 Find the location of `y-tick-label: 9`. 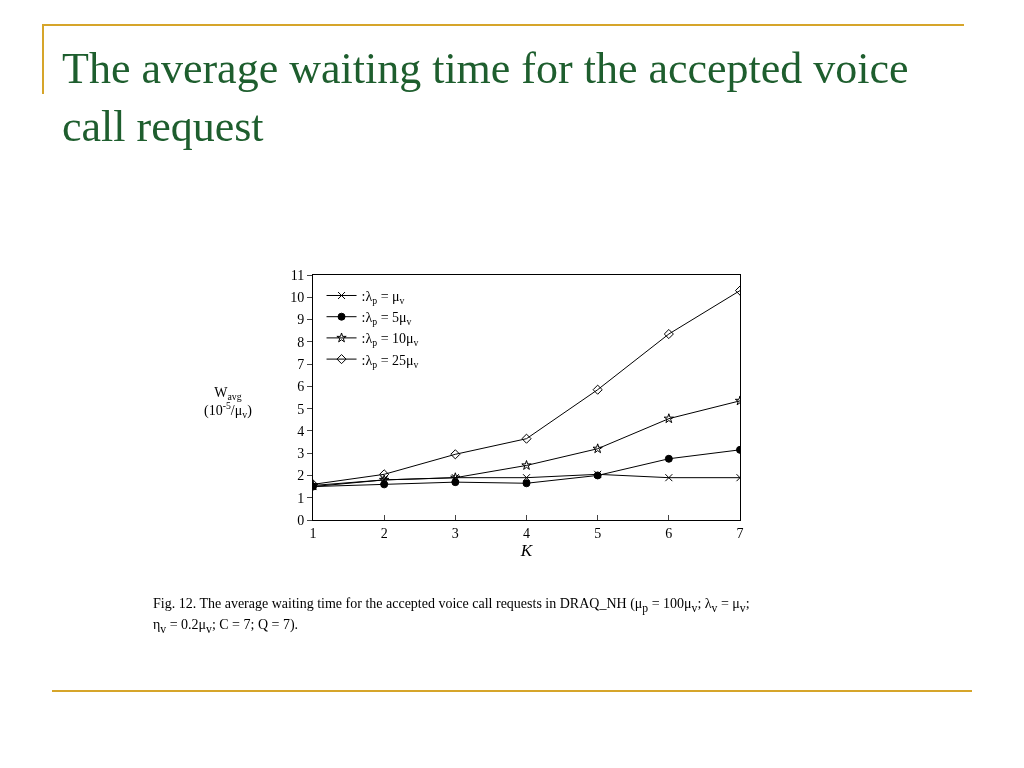

y-tick-label: 9 is located at coordinates (301, 320).